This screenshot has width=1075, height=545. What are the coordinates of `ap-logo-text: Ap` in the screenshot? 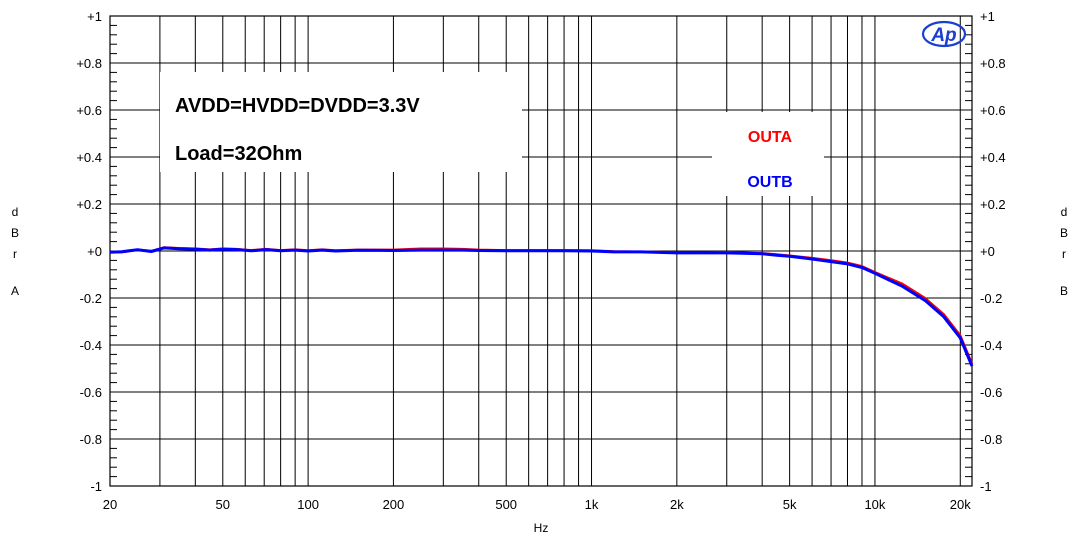 It's located at (943, 35).